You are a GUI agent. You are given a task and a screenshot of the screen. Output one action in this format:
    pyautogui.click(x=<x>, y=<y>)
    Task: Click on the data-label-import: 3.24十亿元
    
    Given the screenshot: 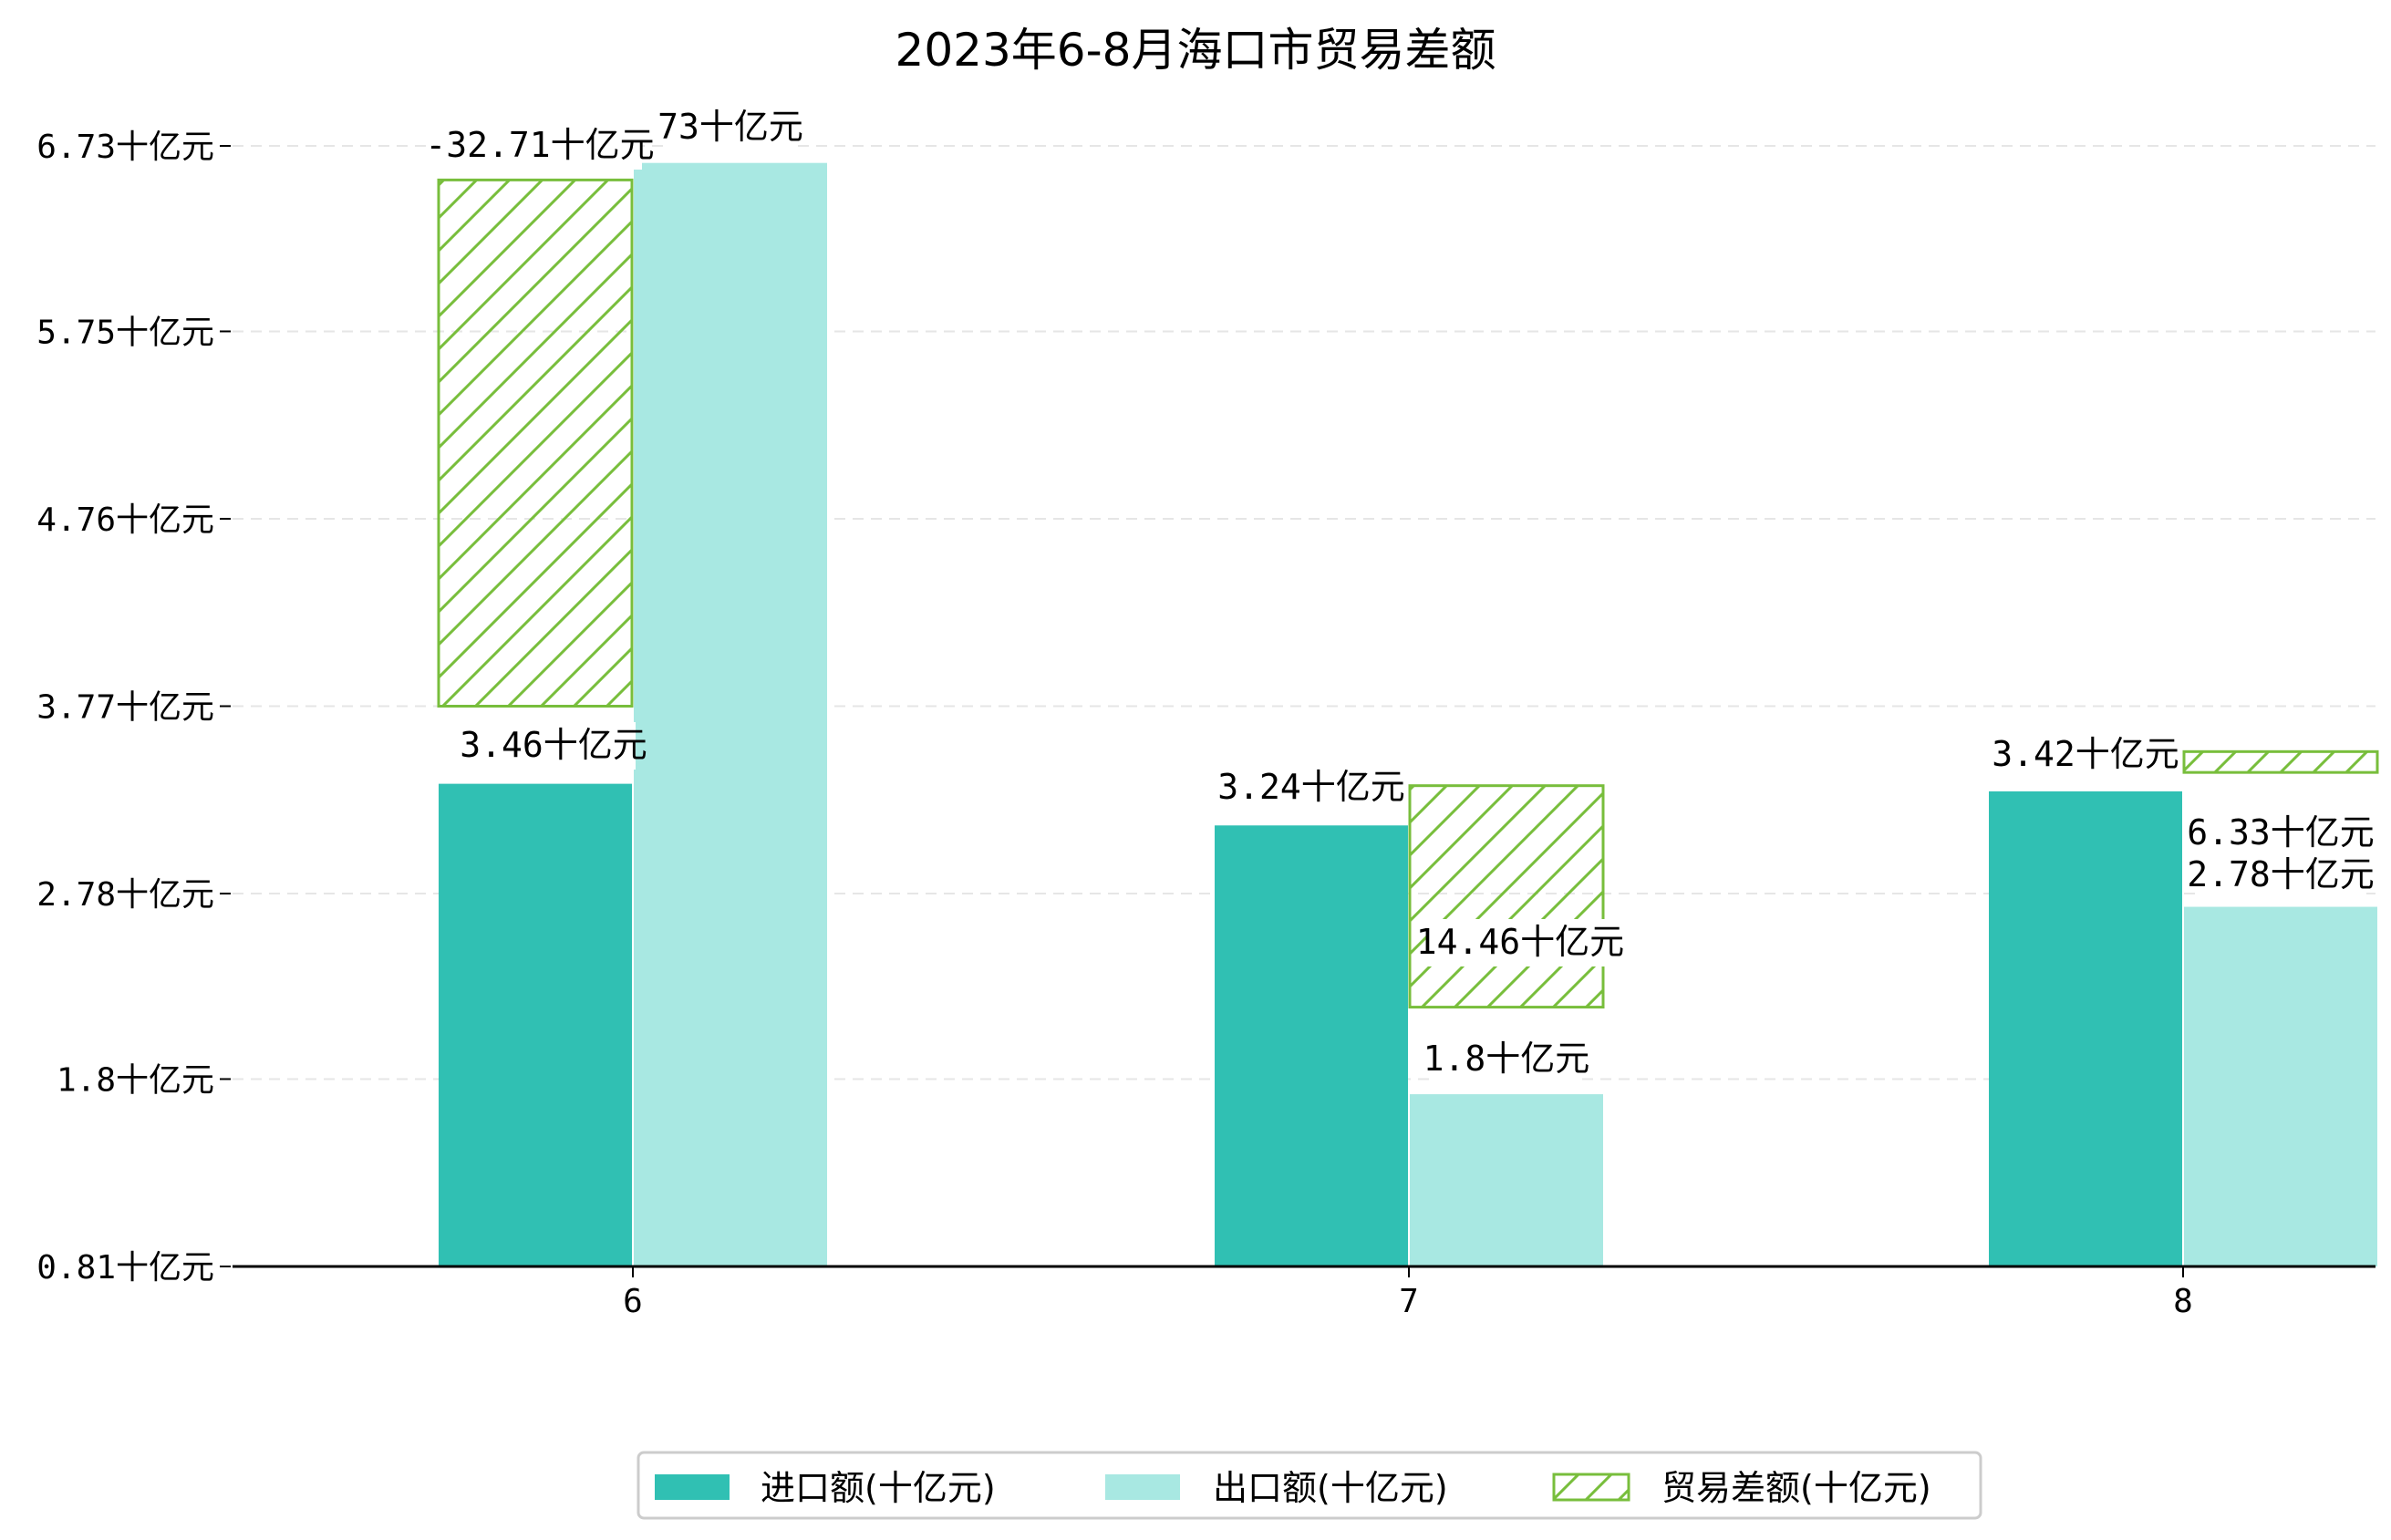 What is the action you would take?
    pyautogui.click(x=1311, y=787)
    